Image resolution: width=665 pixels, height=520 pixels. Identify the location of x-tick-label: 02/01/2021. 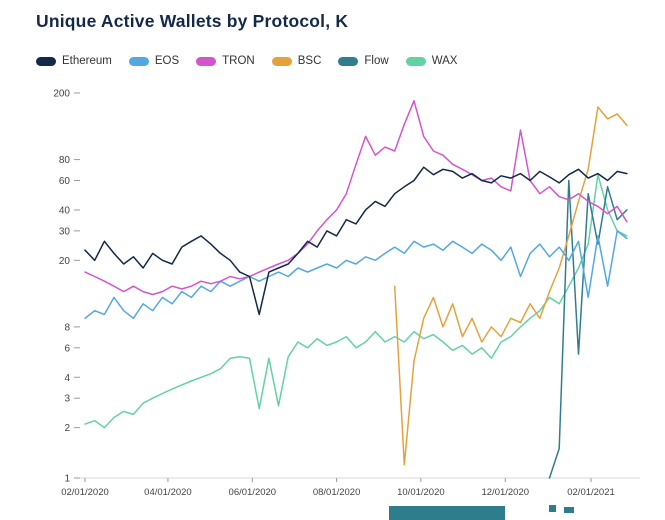
(591, 492).